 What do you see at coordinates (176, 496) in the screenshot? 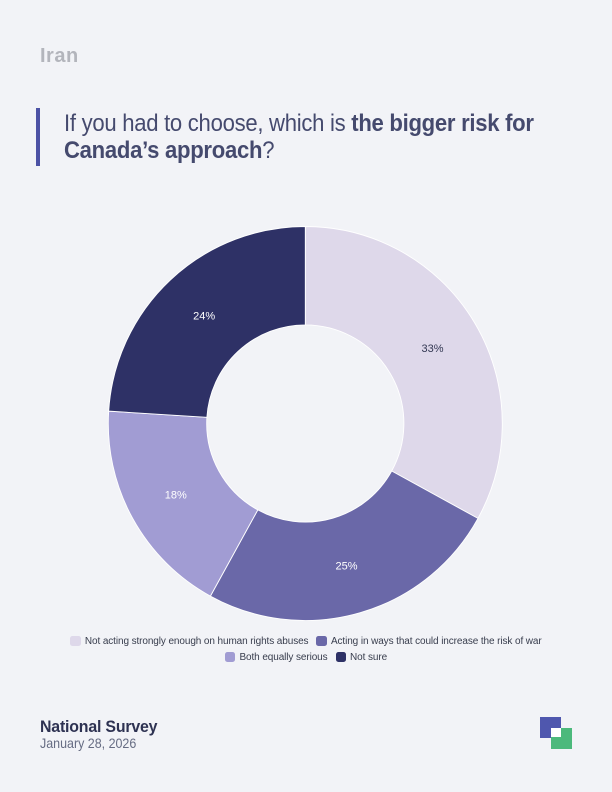
I see `svg-text: 18%` at bounding box center [176, 496].